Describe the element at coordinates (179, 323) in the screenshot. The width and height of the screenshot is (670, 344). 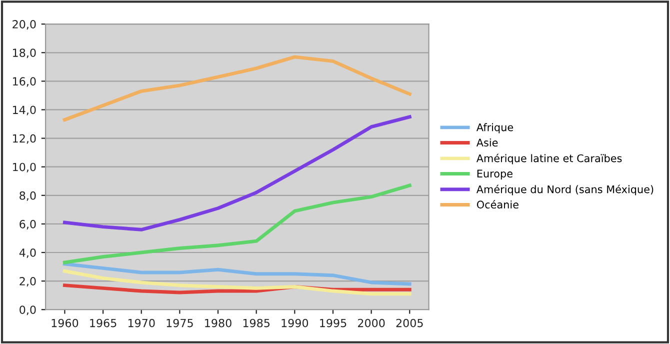
I see `x-tick-label: 1975` at that location.